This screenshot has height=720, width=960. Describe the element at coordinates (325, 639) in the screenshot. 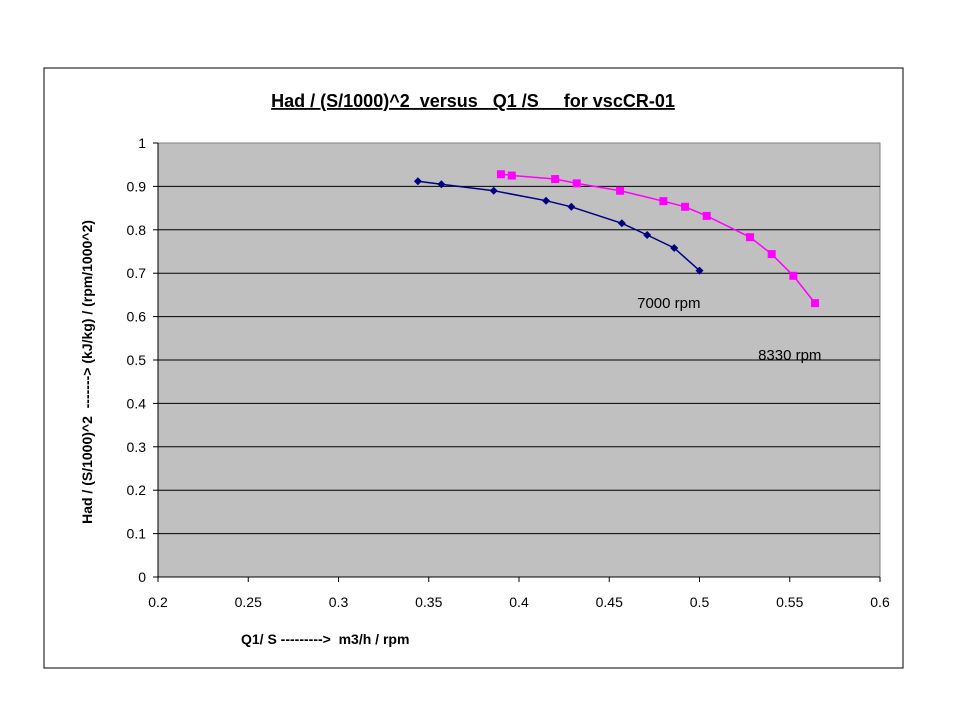

I see `x-axis-title: Q1/ S ---------> m3/h / rpm` at that location.